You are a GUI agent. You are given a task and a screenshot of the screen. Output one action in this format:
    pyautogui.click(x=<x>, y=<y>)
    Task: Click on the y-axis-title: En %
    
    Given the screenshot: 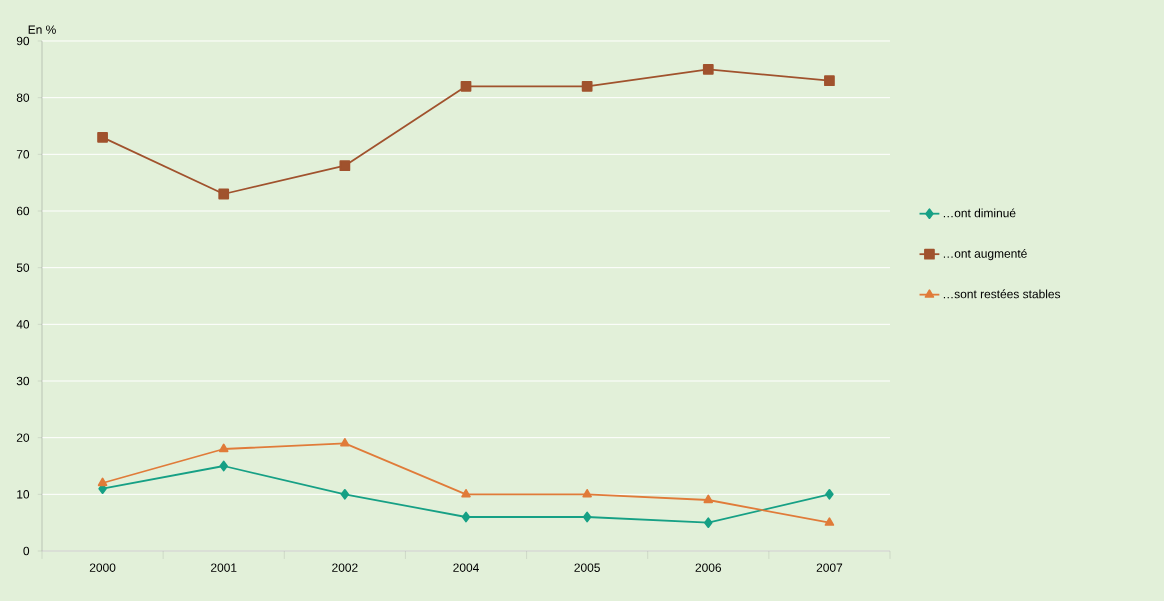 What is the action you would take?
    pyautogui.click(x=42, y=29)
    